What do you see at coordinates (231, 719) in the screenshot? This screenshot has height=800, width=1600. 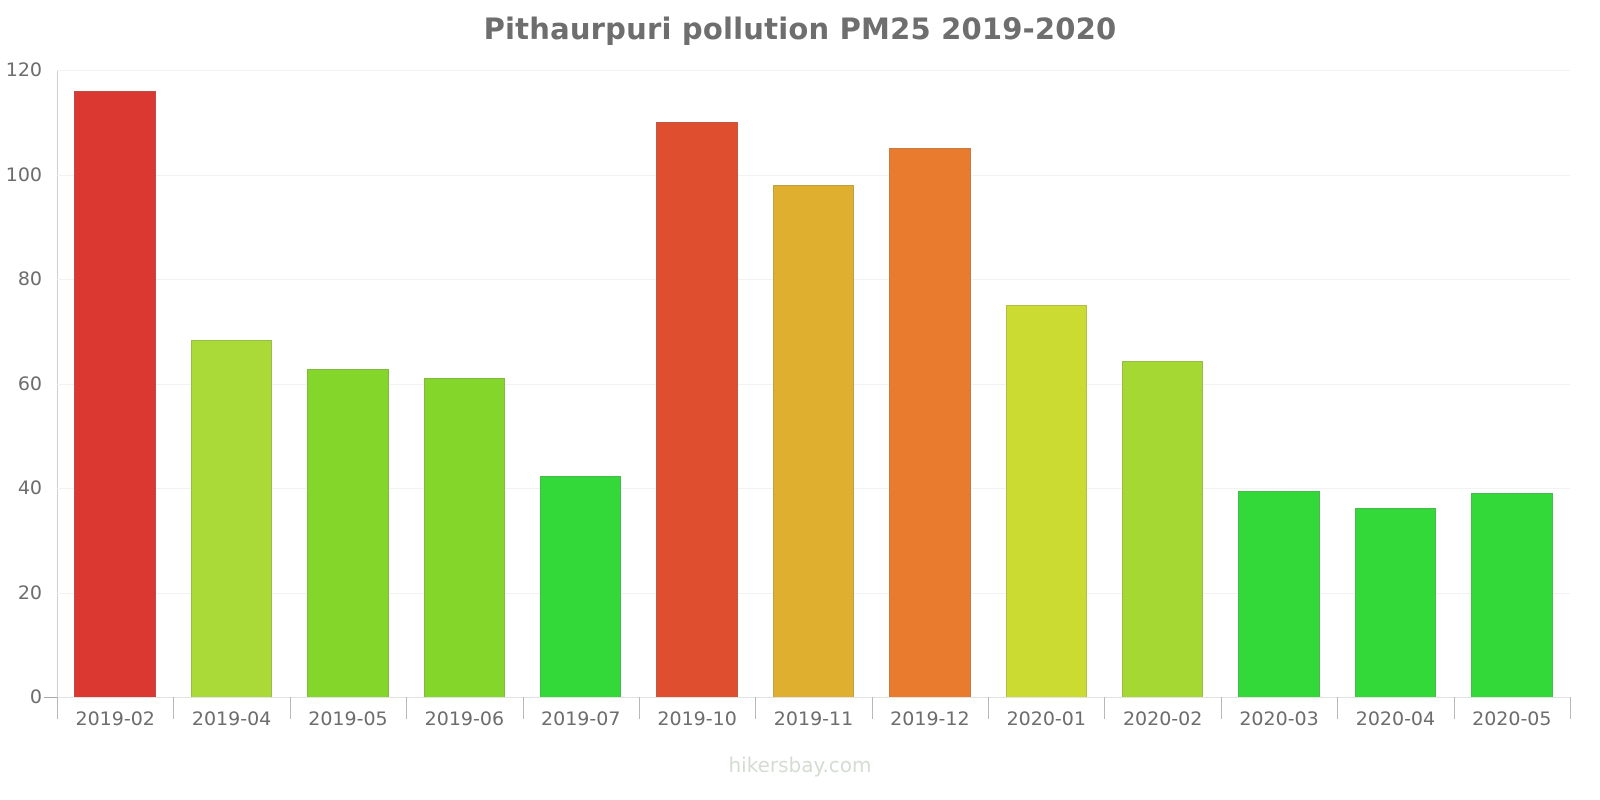 I see `x-tick-label-2019-04: 2019-04` at bounding box center [231, 719].